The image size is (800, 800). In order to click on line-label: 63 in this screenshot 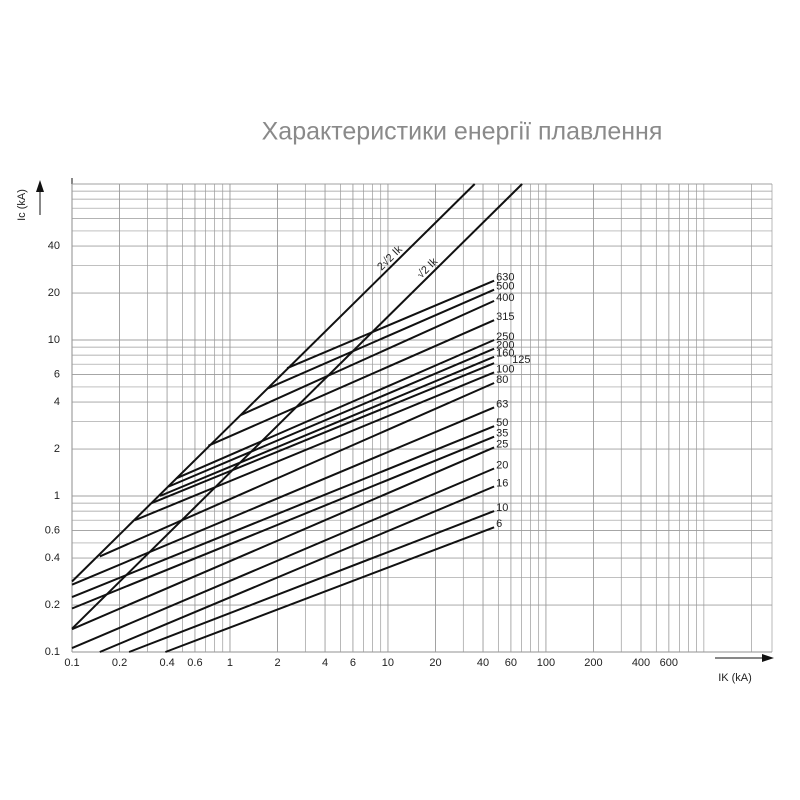, I will do `click(502, 404)`.